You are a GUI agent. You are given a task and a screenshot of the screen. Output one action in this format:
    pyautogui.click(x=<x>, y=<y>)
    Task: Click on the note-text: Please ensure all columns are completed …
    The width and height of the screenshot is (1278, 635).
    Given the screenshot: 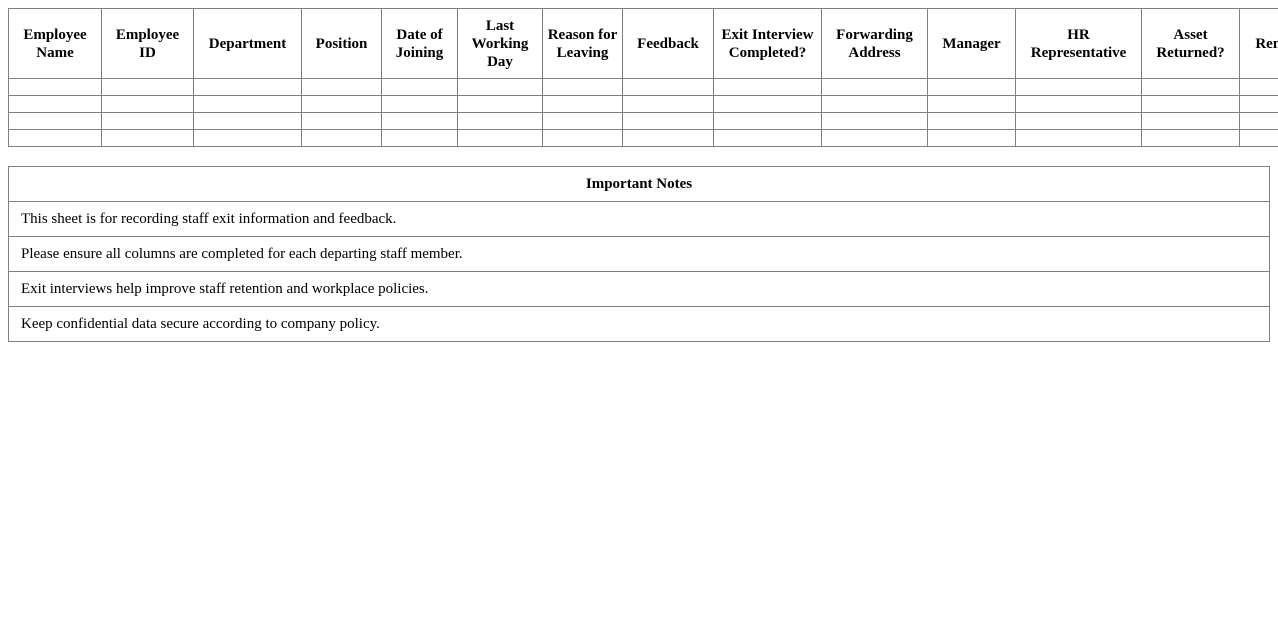 What is the action you would take?
    pyautogui.click(x=639, y=254)
    